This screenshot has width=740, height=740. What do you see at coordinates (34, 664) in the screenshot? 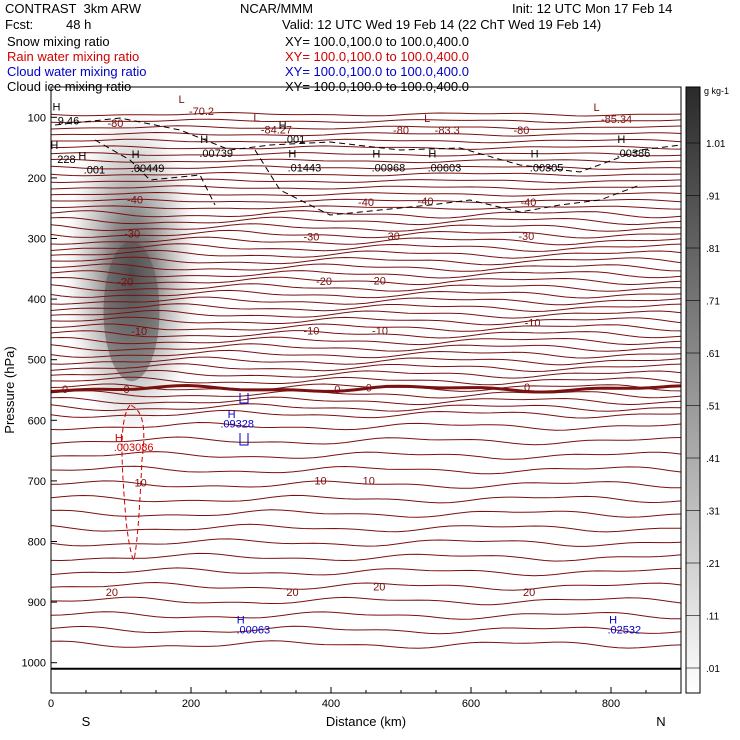
I see `y-tick-label: 1000` at bounding box center [34, 664].